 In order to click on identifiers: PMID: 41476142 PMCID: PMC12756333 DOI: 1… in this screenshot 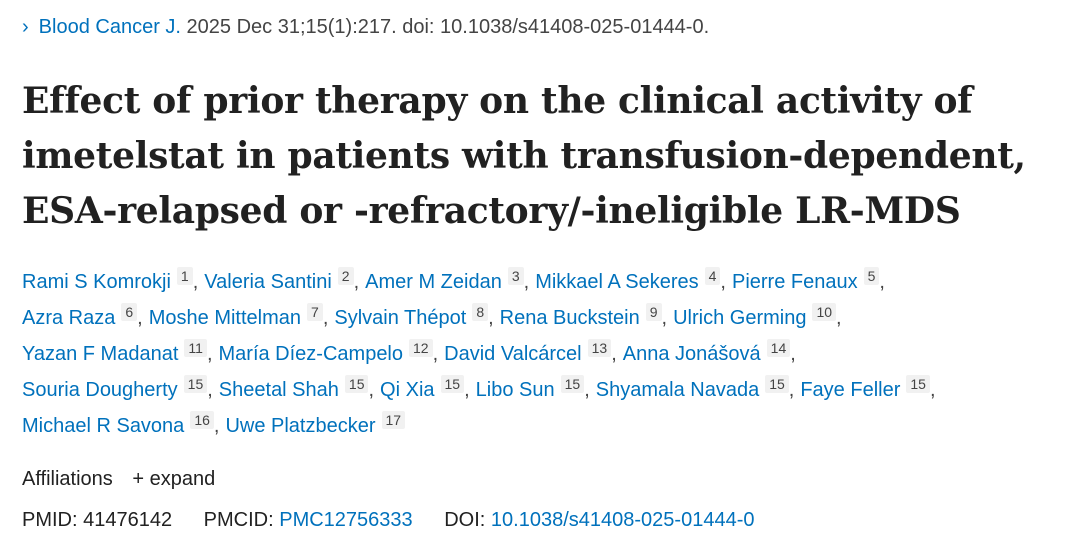, I will do `click(388, 520)`.